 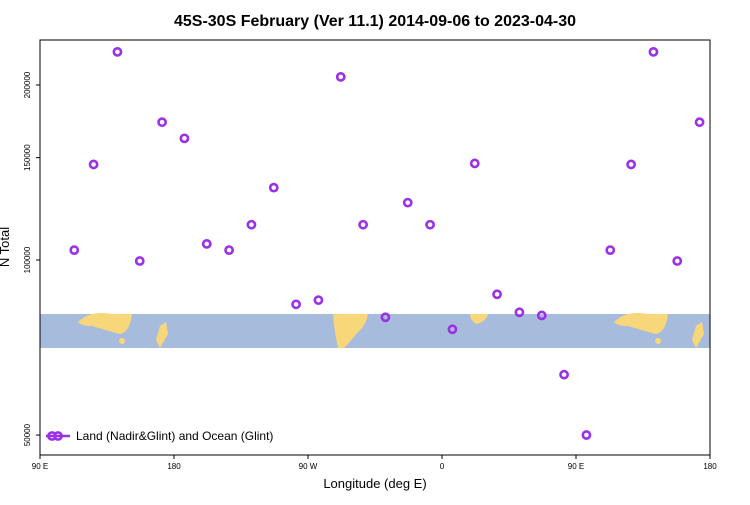 What do you see at coordinates (6, 247) in the screenshot?
I see `y-axis-label: N Total` at bounding box center [6, 247].